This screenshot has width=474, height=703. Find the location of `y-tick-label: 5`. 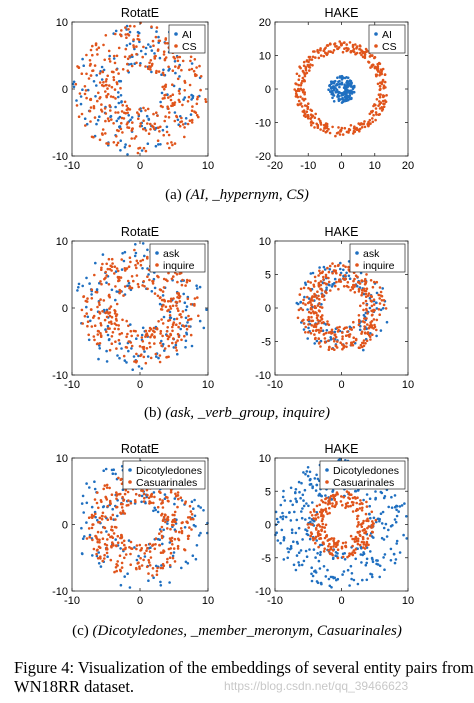

y-tick-label: 5 is located at coordinates (268, 276).